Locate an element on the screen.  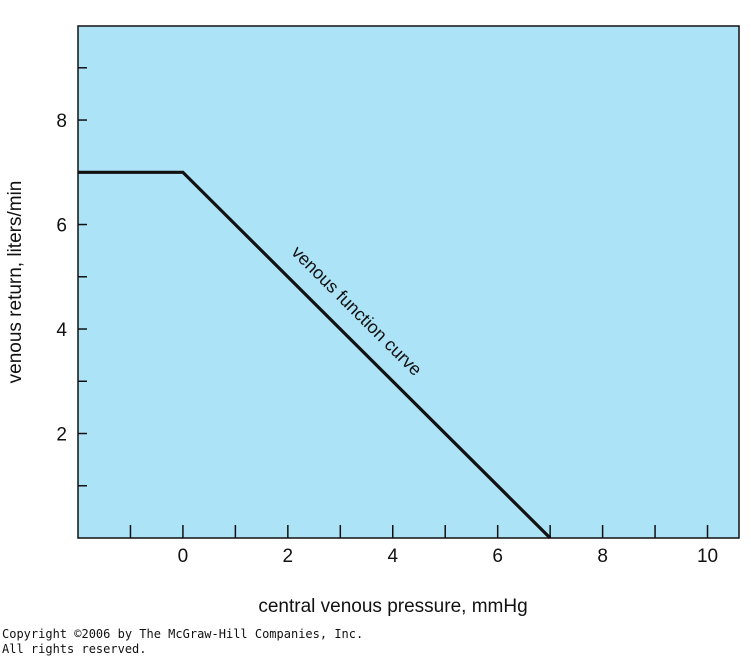
x-tick-label: 8 is located at coordinates (602, 556).